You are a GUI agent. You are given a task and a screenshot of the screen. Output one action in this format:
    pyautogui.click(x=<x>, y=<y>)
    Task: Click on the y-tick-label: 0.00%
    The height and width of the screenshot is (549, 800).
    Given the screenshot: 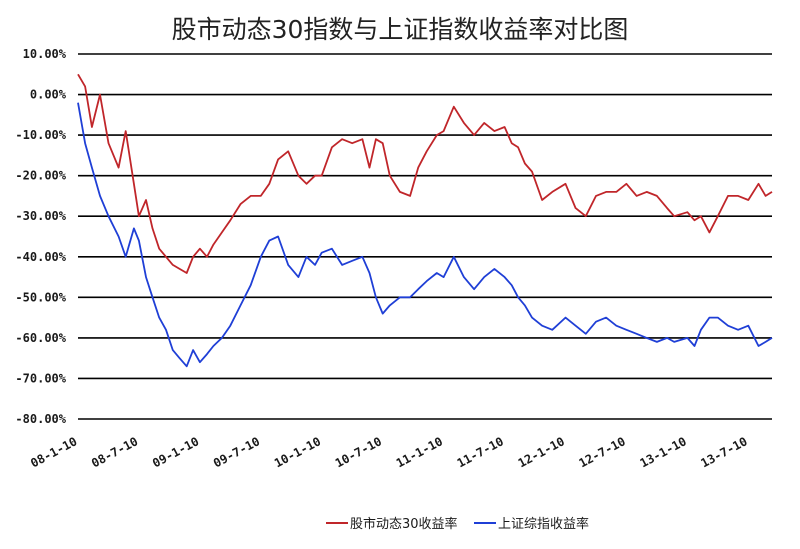 What is the action you would take?
    pyautogui.click(x=48, y=95)
    